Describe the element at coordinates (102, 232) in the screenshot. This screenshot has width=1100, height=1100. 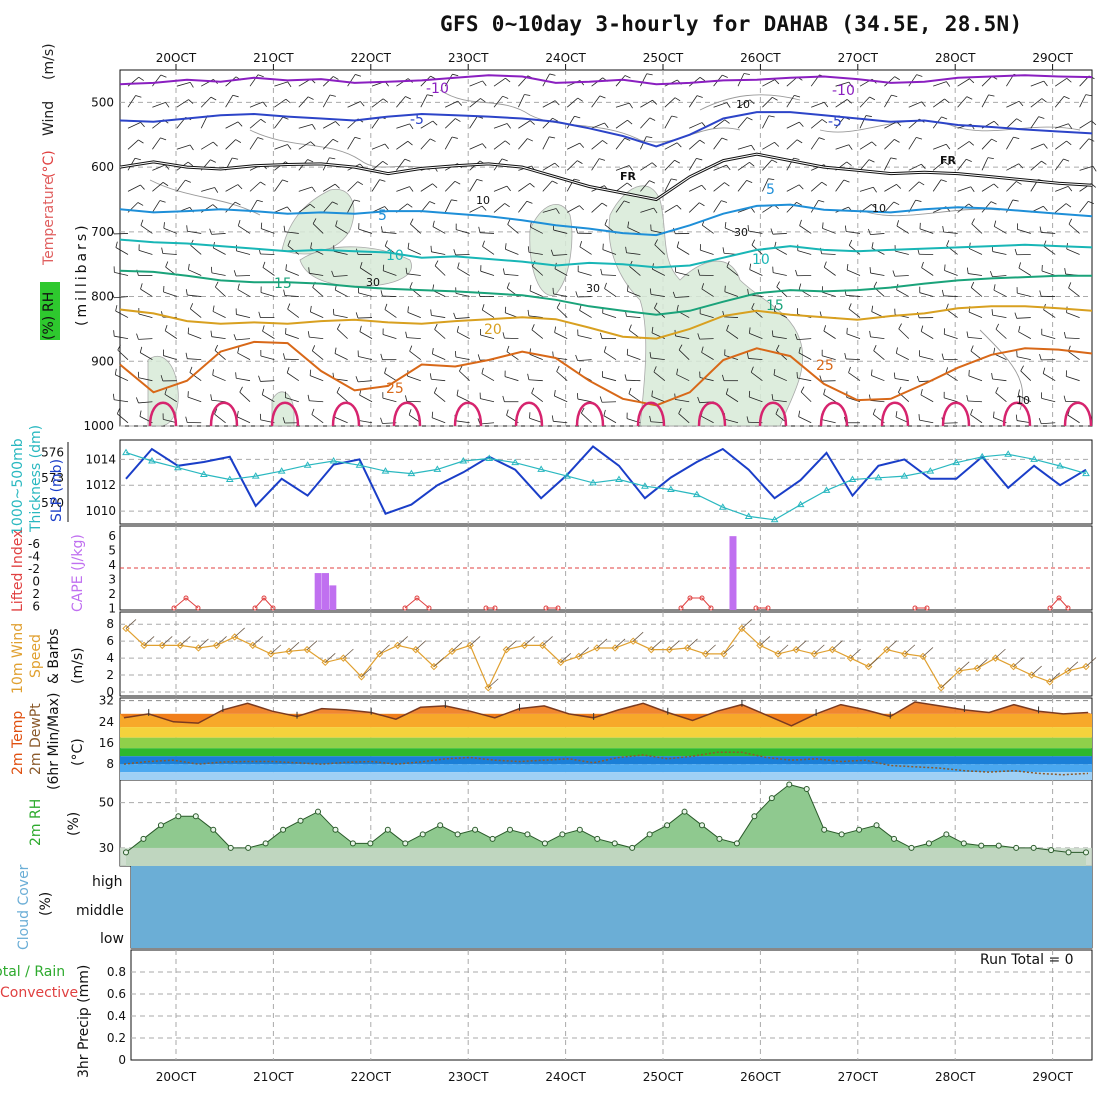
I see `y-tick-label: 700` at that location.